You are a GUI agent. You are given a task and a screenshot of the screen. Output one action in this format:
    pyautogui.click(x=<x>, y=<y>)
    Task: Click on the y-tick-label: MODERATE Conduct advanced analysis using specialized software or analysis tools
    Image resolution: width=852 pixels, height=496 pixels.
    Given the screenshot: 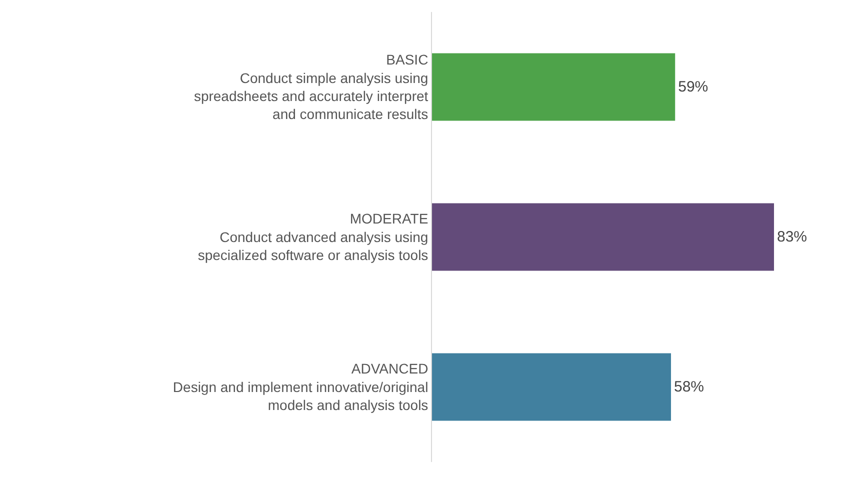 What is the action you would take?
    pyautogui.click(x=313, y=237)
    